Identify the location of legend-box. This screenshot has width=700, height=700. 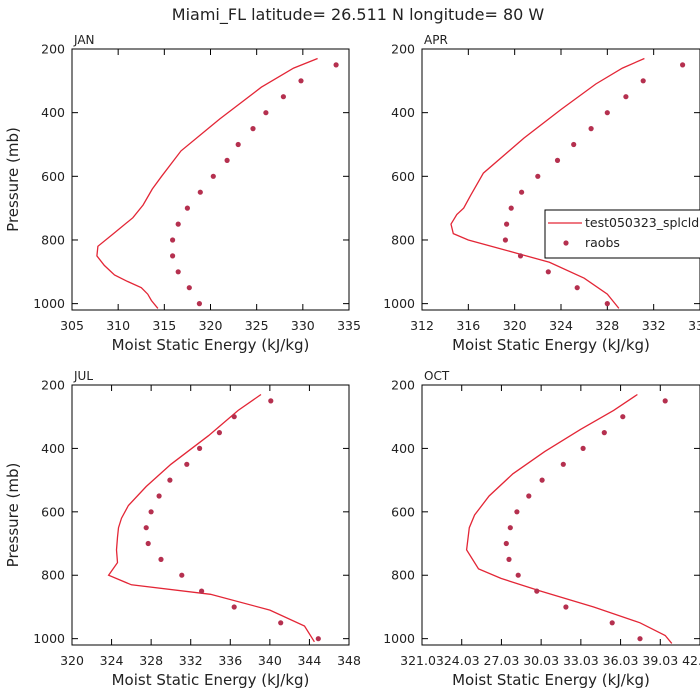
(622, 234).